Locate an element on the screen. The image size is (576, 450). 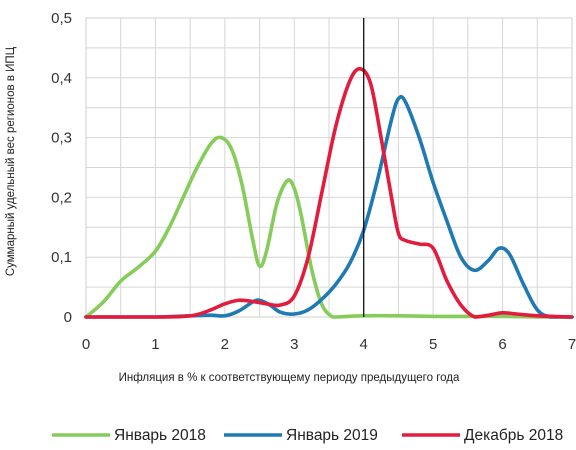
x-tick-label: 2 is located at coordinates (225, 344).